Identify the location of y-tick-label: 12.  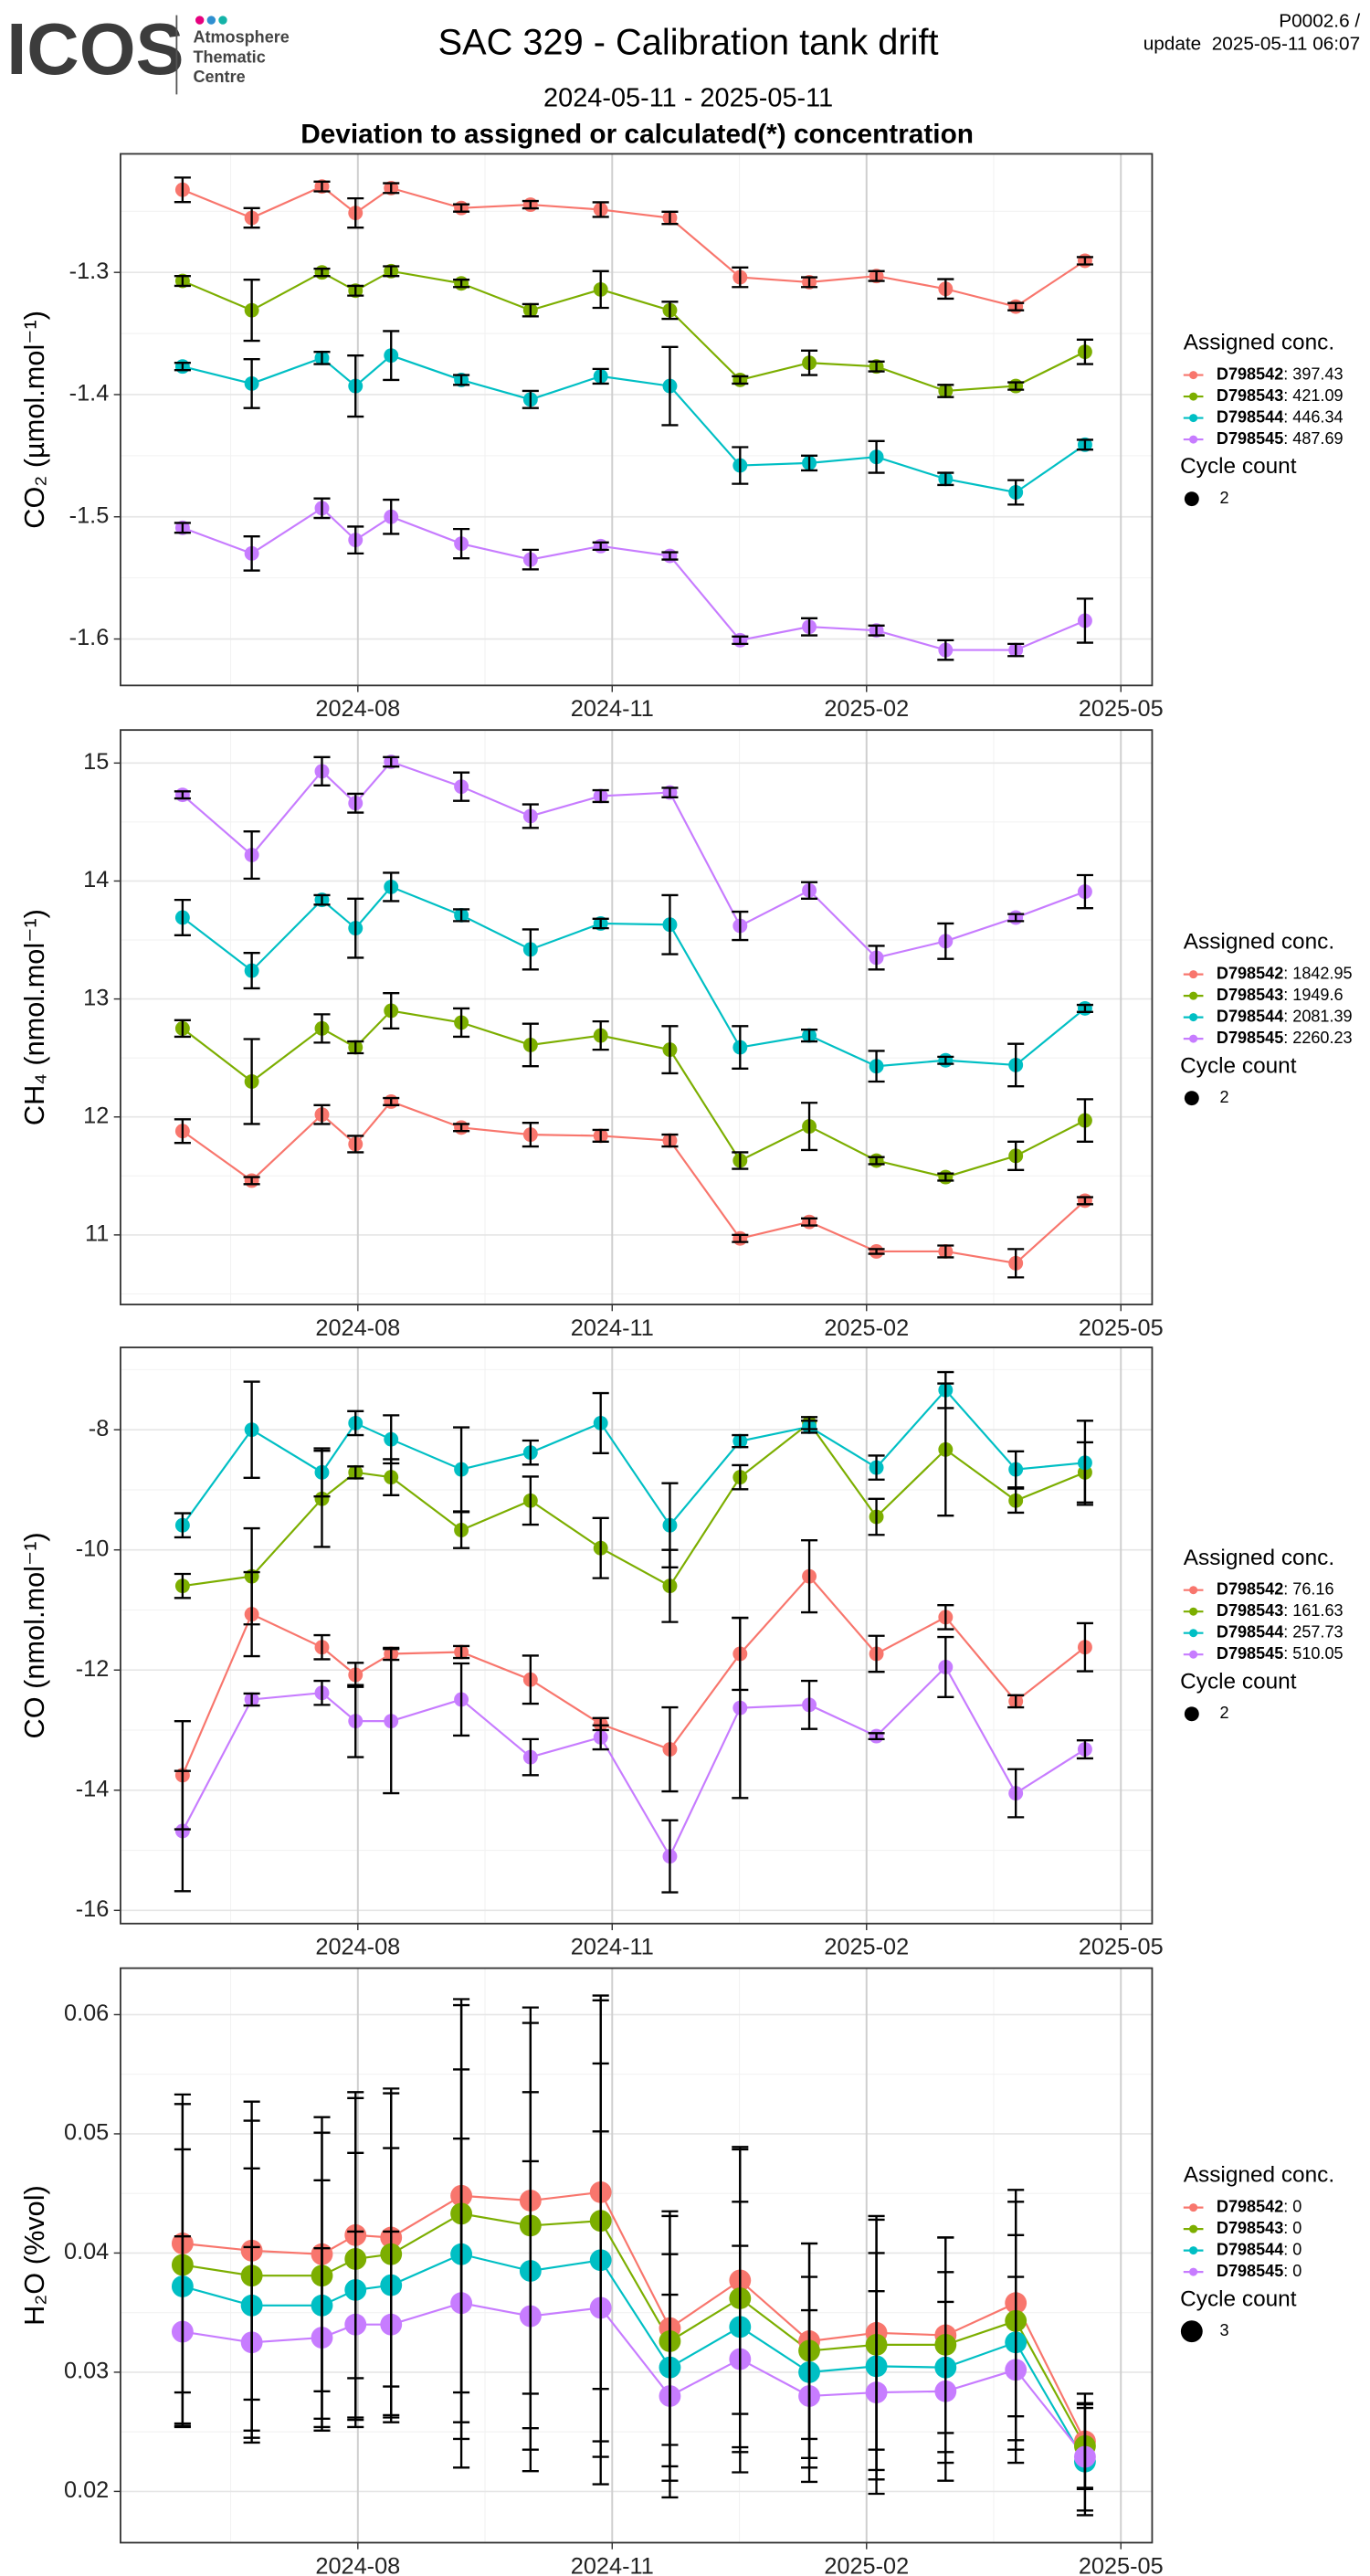
(96, 1115).